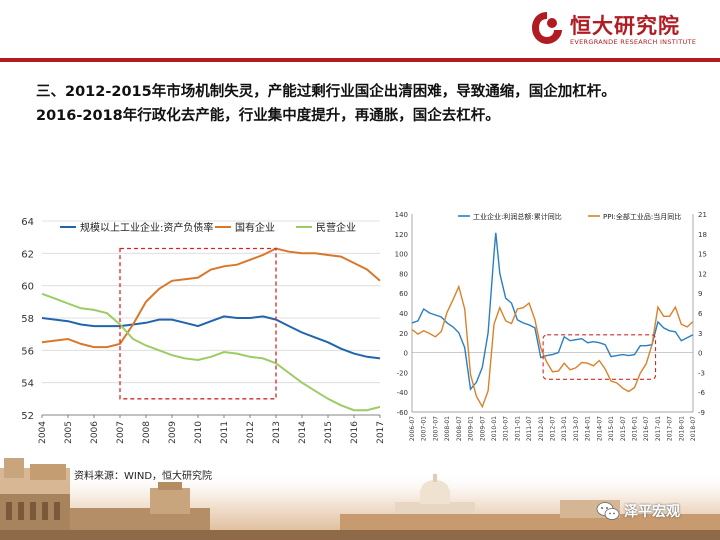 Image resolution: width=720 pixels, height=540 pixels. Describe the element at coordinates (401, 215) in the screenshot. I see `y-left-tick-label: 140` at that location.